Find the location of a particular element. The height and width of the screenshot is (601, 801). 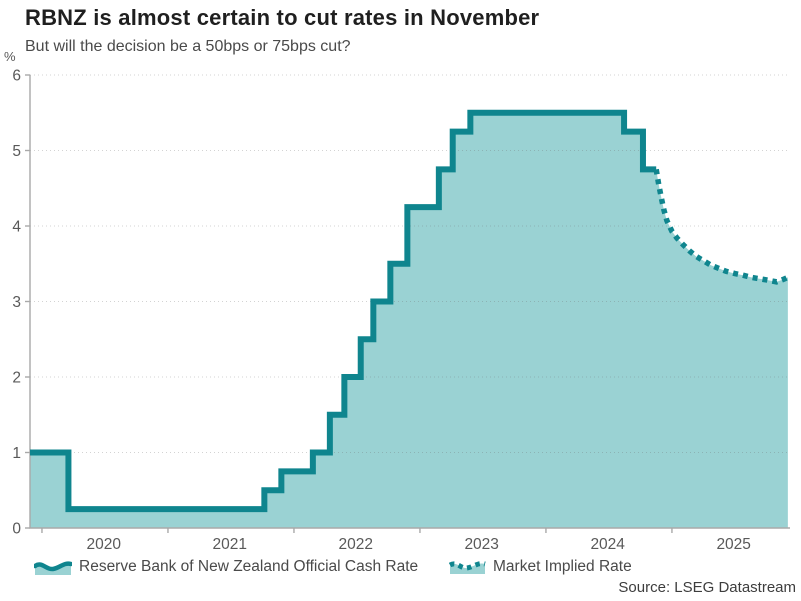

y-tick-label: 4 is located at coordinates (16, 227).